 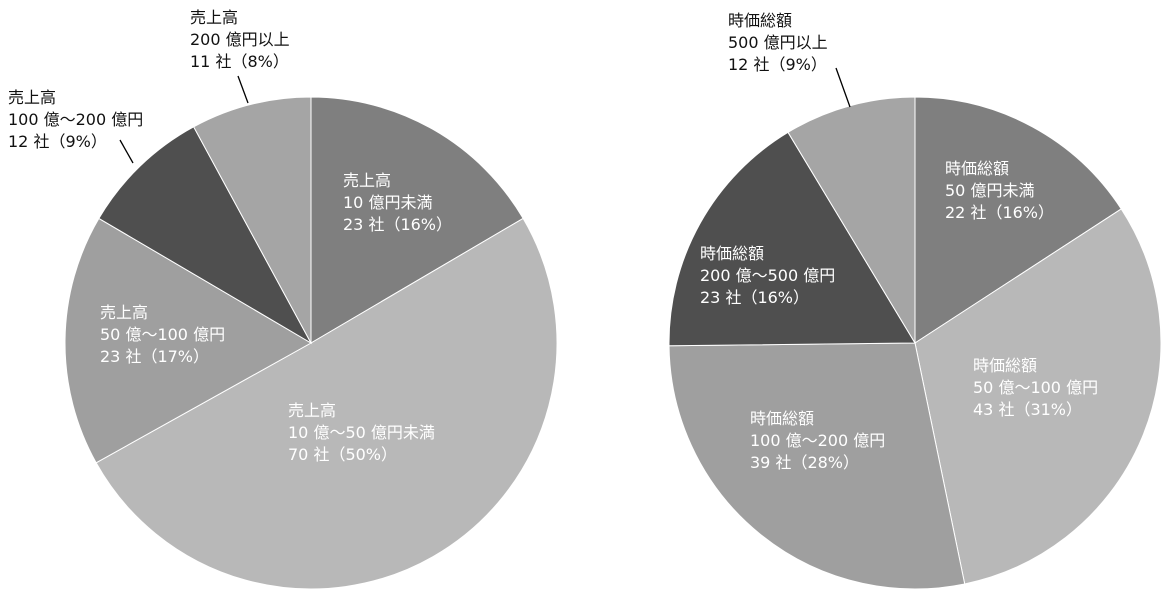 I want to click on pie-0-data-label-3: 売上高 100 億～200 億円 12 社（9%）, so click(x=75, y=120).